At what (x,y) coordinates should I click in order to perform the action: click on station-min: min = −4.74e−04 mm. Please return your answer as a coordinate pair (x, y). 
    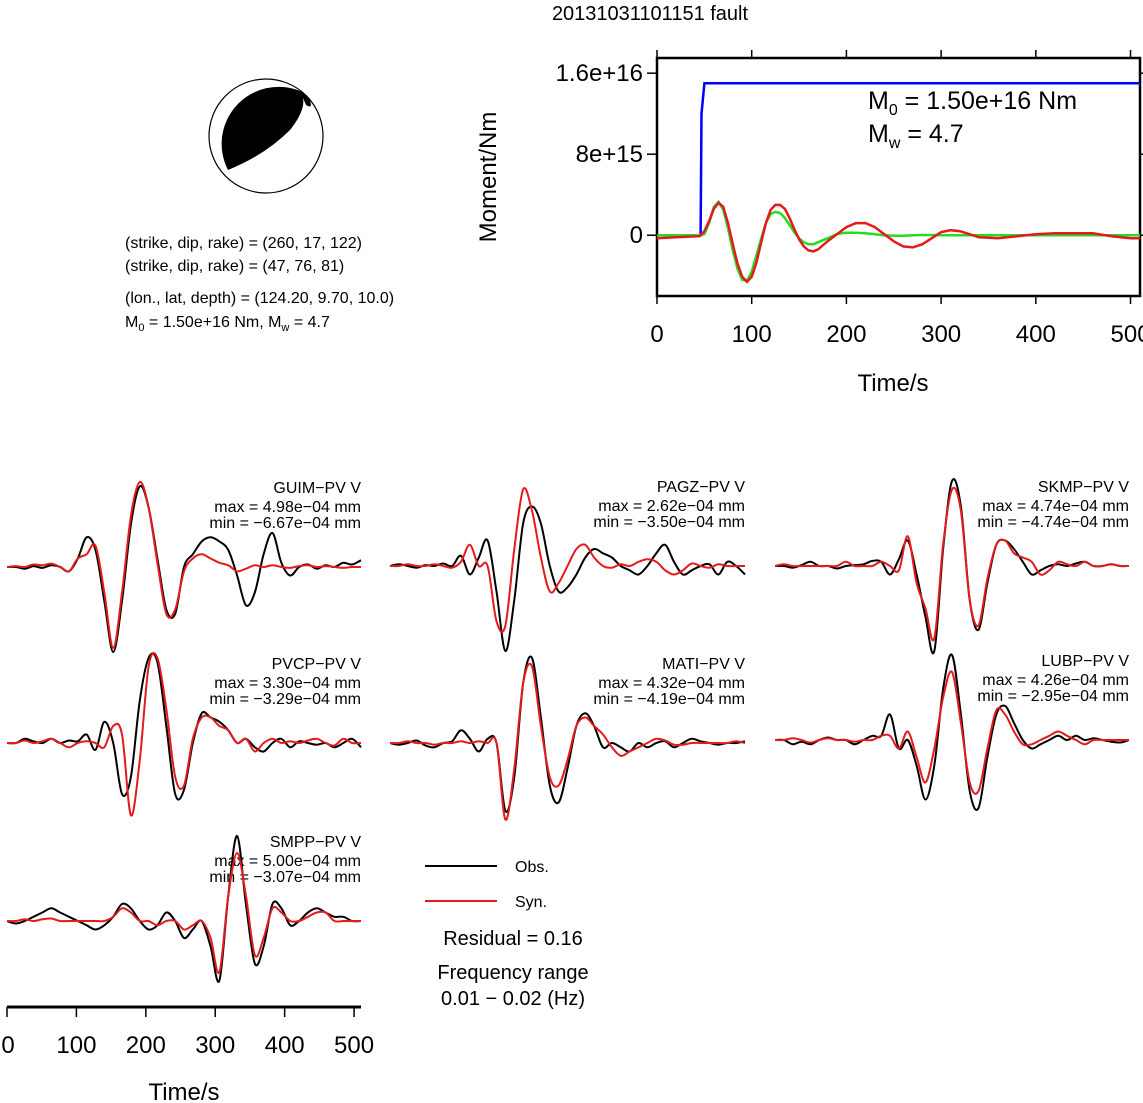
    Looking at the image, I should click on (1053, 522).